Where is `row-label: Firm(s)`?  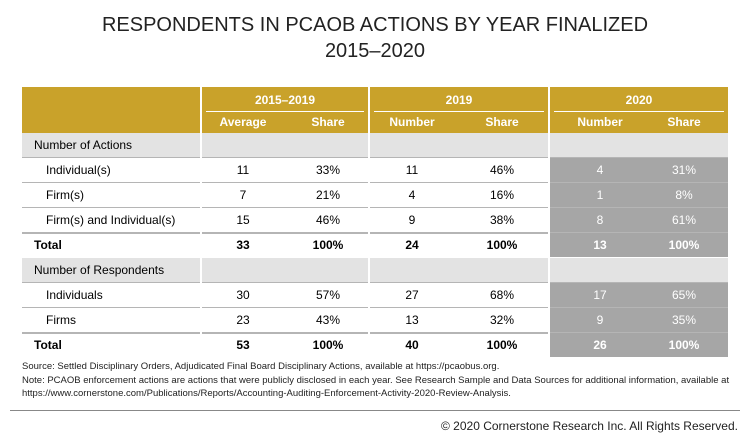 row-label: Firm(s) is located at coordinates (65, 195).